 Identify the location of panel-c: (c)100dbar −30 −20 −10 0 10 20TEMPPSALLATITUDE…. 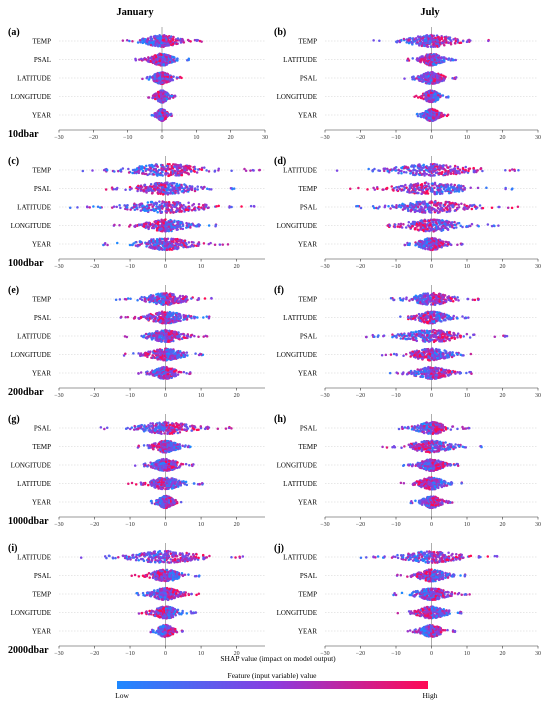
(136, 213).